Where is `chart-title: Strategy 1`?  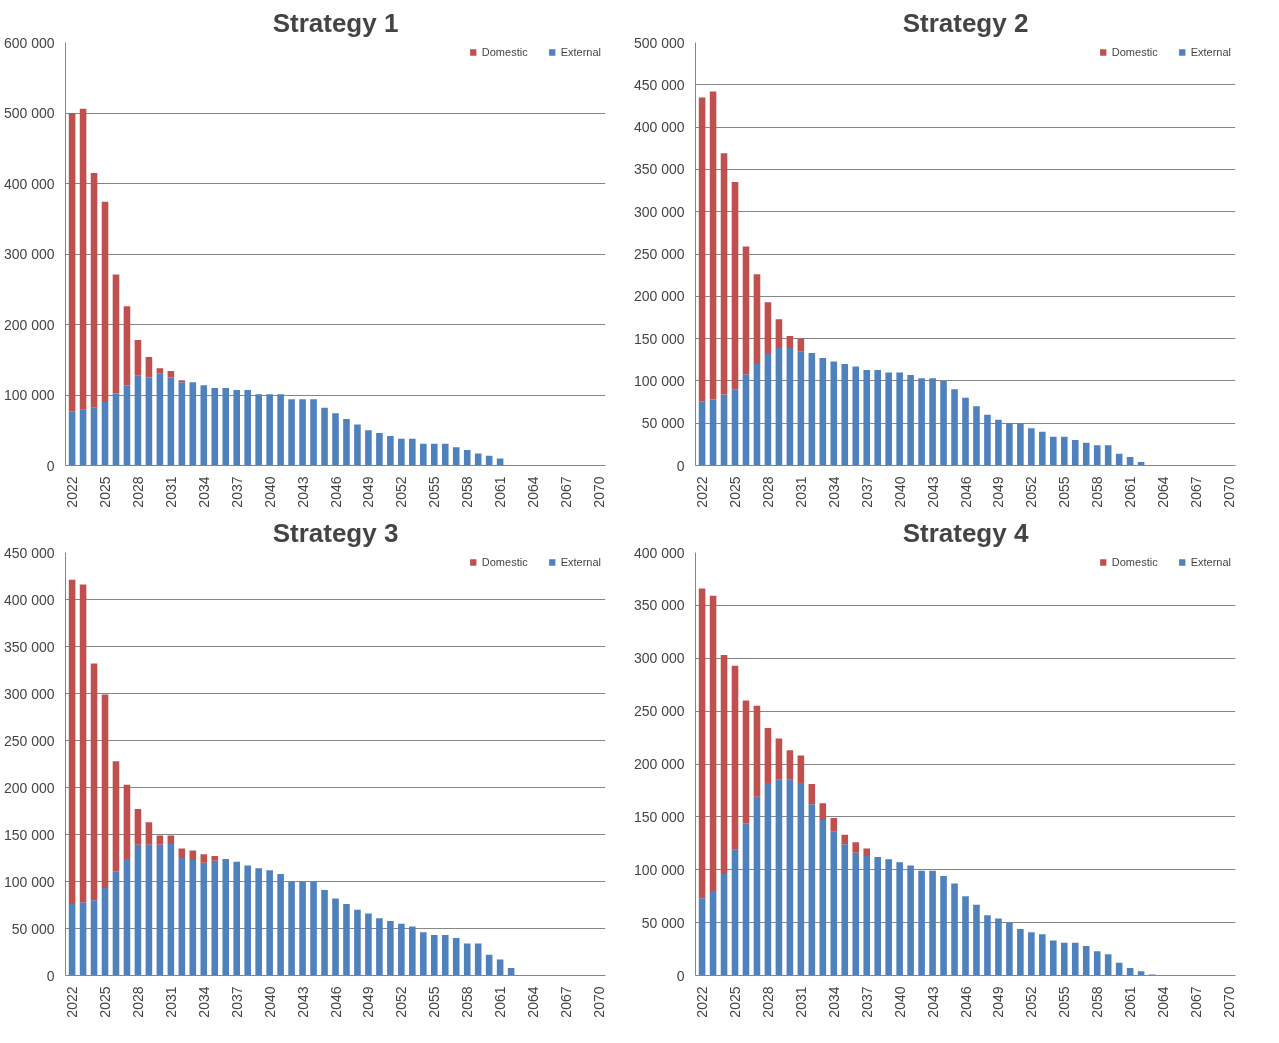 chart-title: Strategy 1 is located at coordinates (335, 22).